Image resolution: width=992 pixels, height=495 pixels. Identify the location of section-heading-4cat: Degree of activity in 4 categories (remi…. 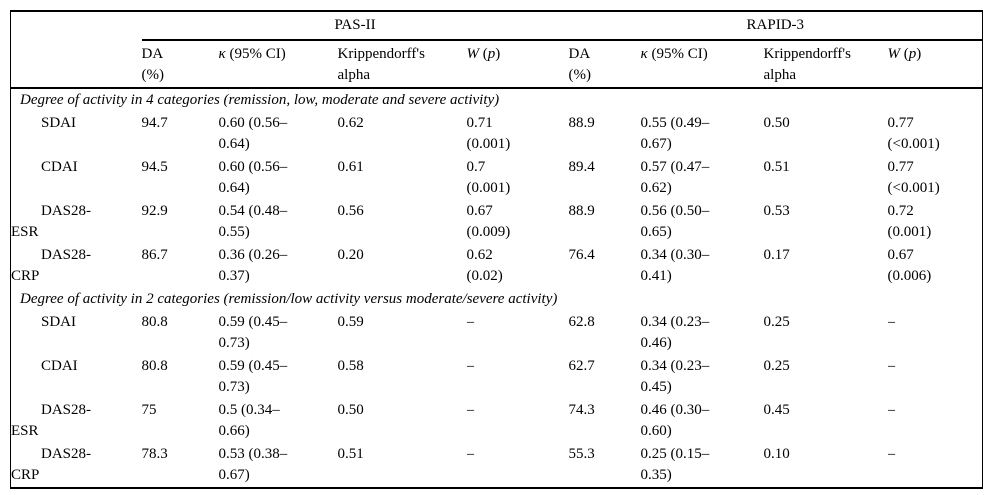
(260, 100).